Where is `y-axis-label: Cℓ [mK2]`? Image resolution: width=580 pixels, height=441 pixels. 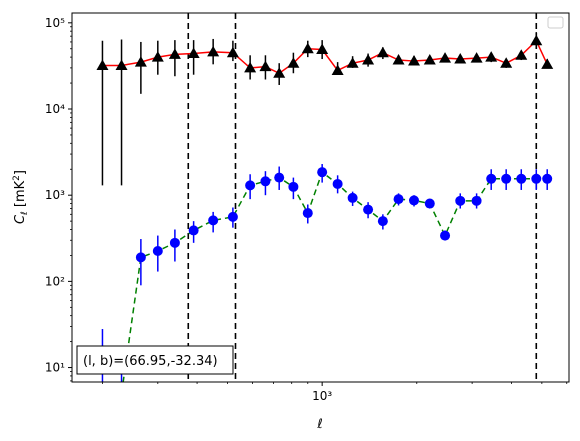
y-axis-label: Cℓ [mK2] is located at coordinates (21, 197).